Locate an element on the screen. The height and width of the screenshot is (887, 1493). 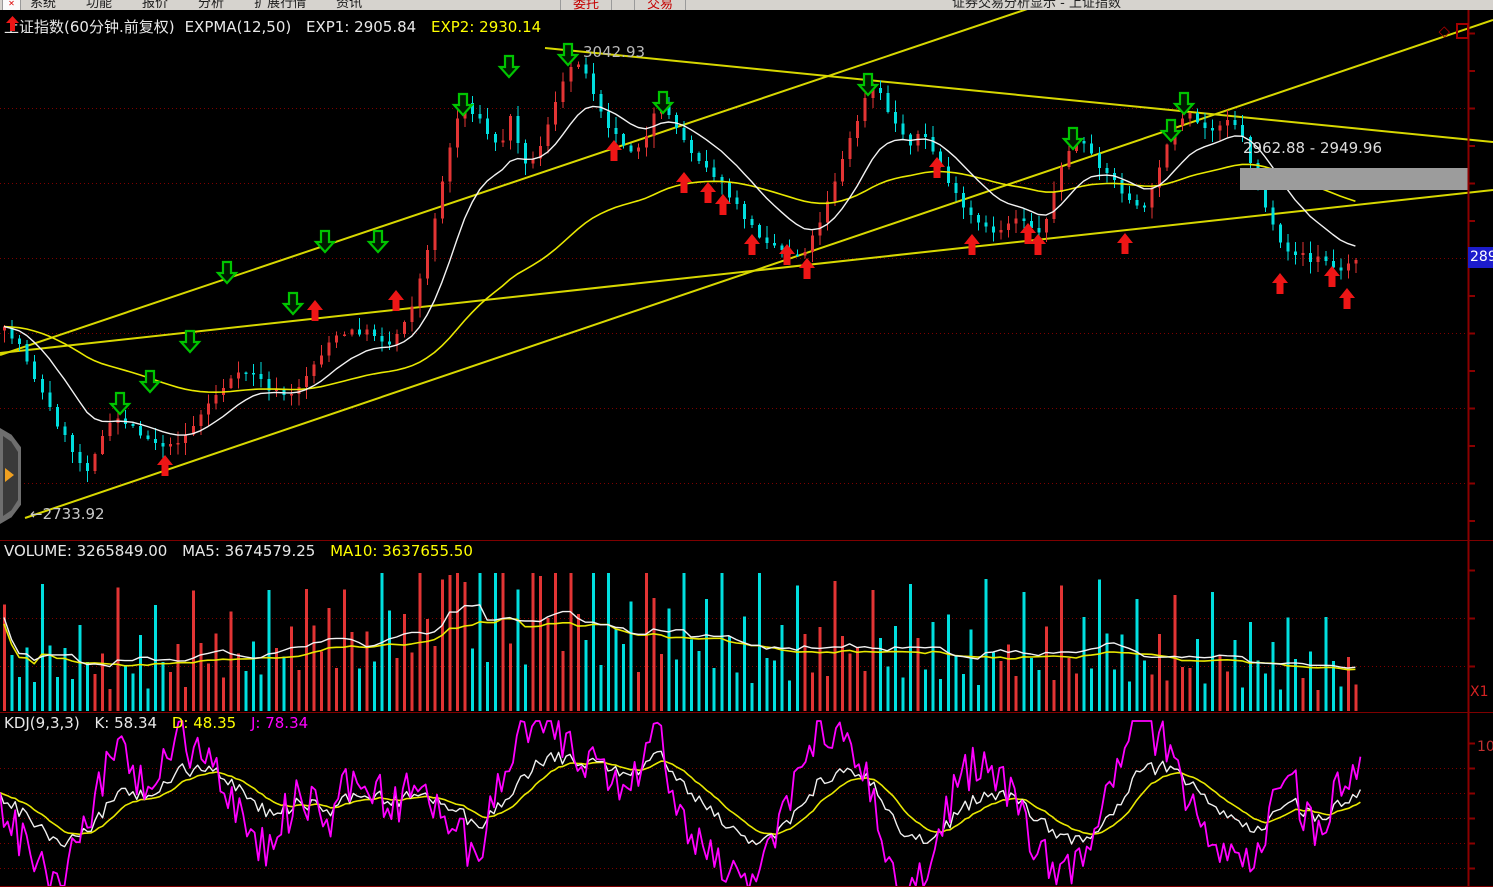
window-caption: 证券交易分析显示 - 上证指数 is located at coordinates (1036, 5).